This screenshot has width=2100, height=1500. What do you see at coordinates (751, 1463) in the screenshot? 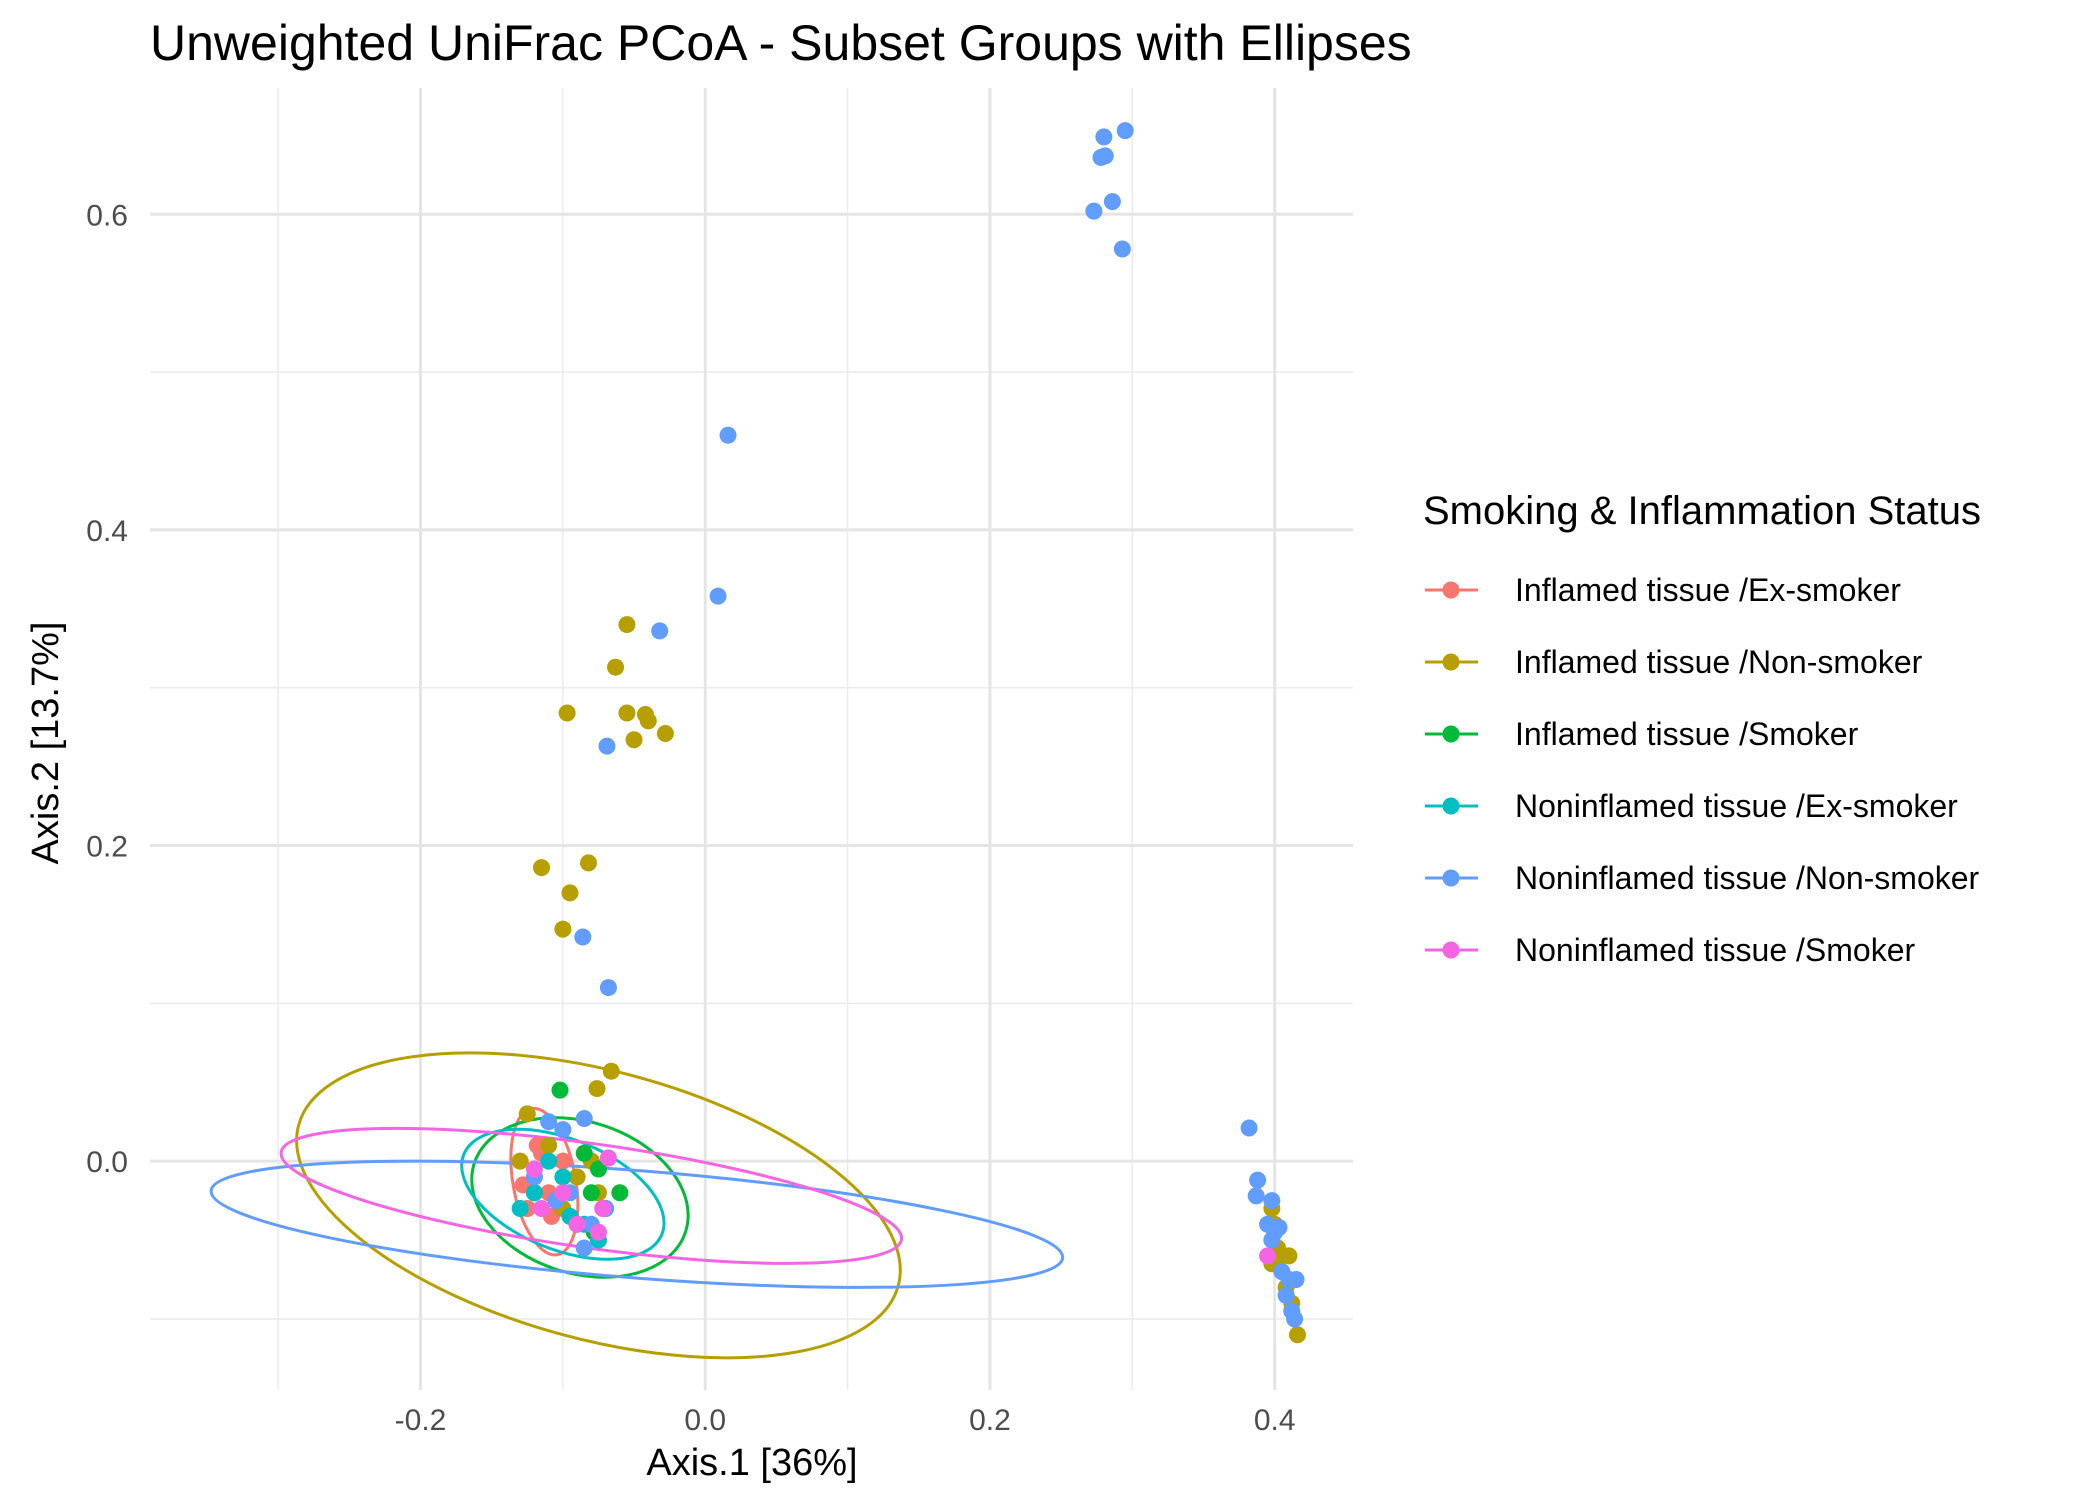
I see `x-axis-label: Axis.1 [36%]` at bounding box center [751, 1463].